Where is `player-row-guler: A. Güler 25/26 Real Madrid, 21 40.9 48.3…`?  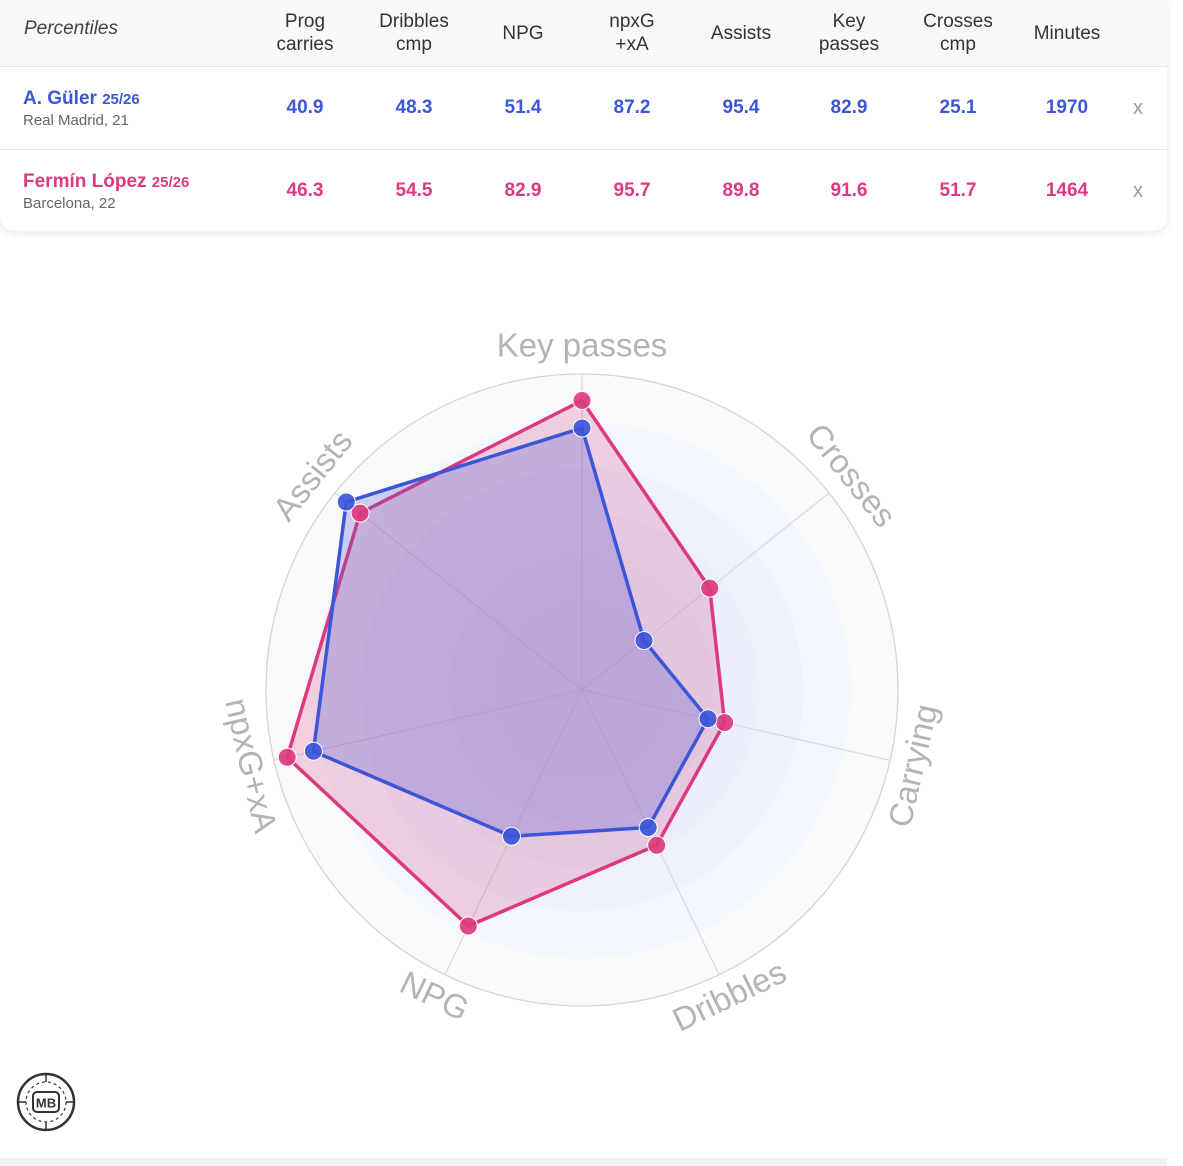
player-row-guler: A. Güler 25/26 Real Madrid, 21 40.9 48.3… is located at coordinates (583, 108).